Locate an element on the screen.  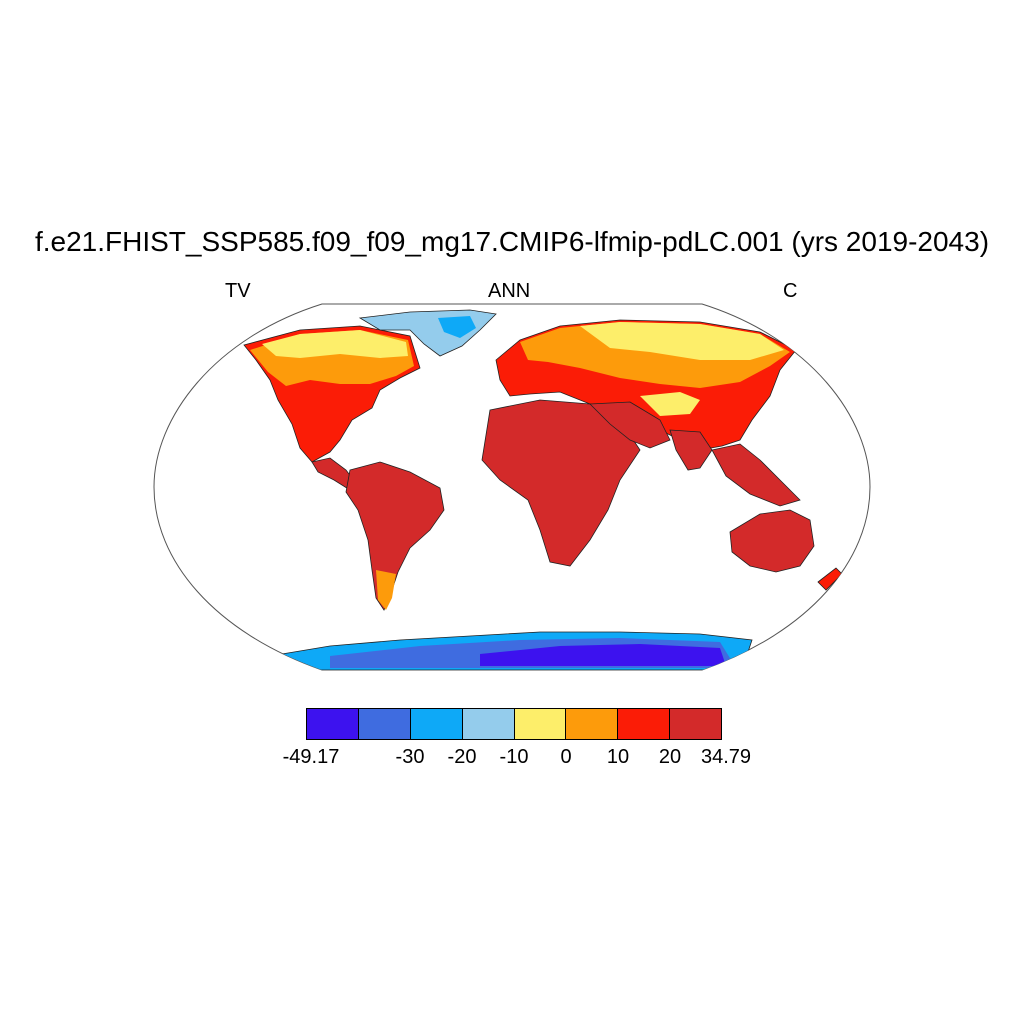
colorbar-tick-label: 20 is located at coordinates (670, 757).